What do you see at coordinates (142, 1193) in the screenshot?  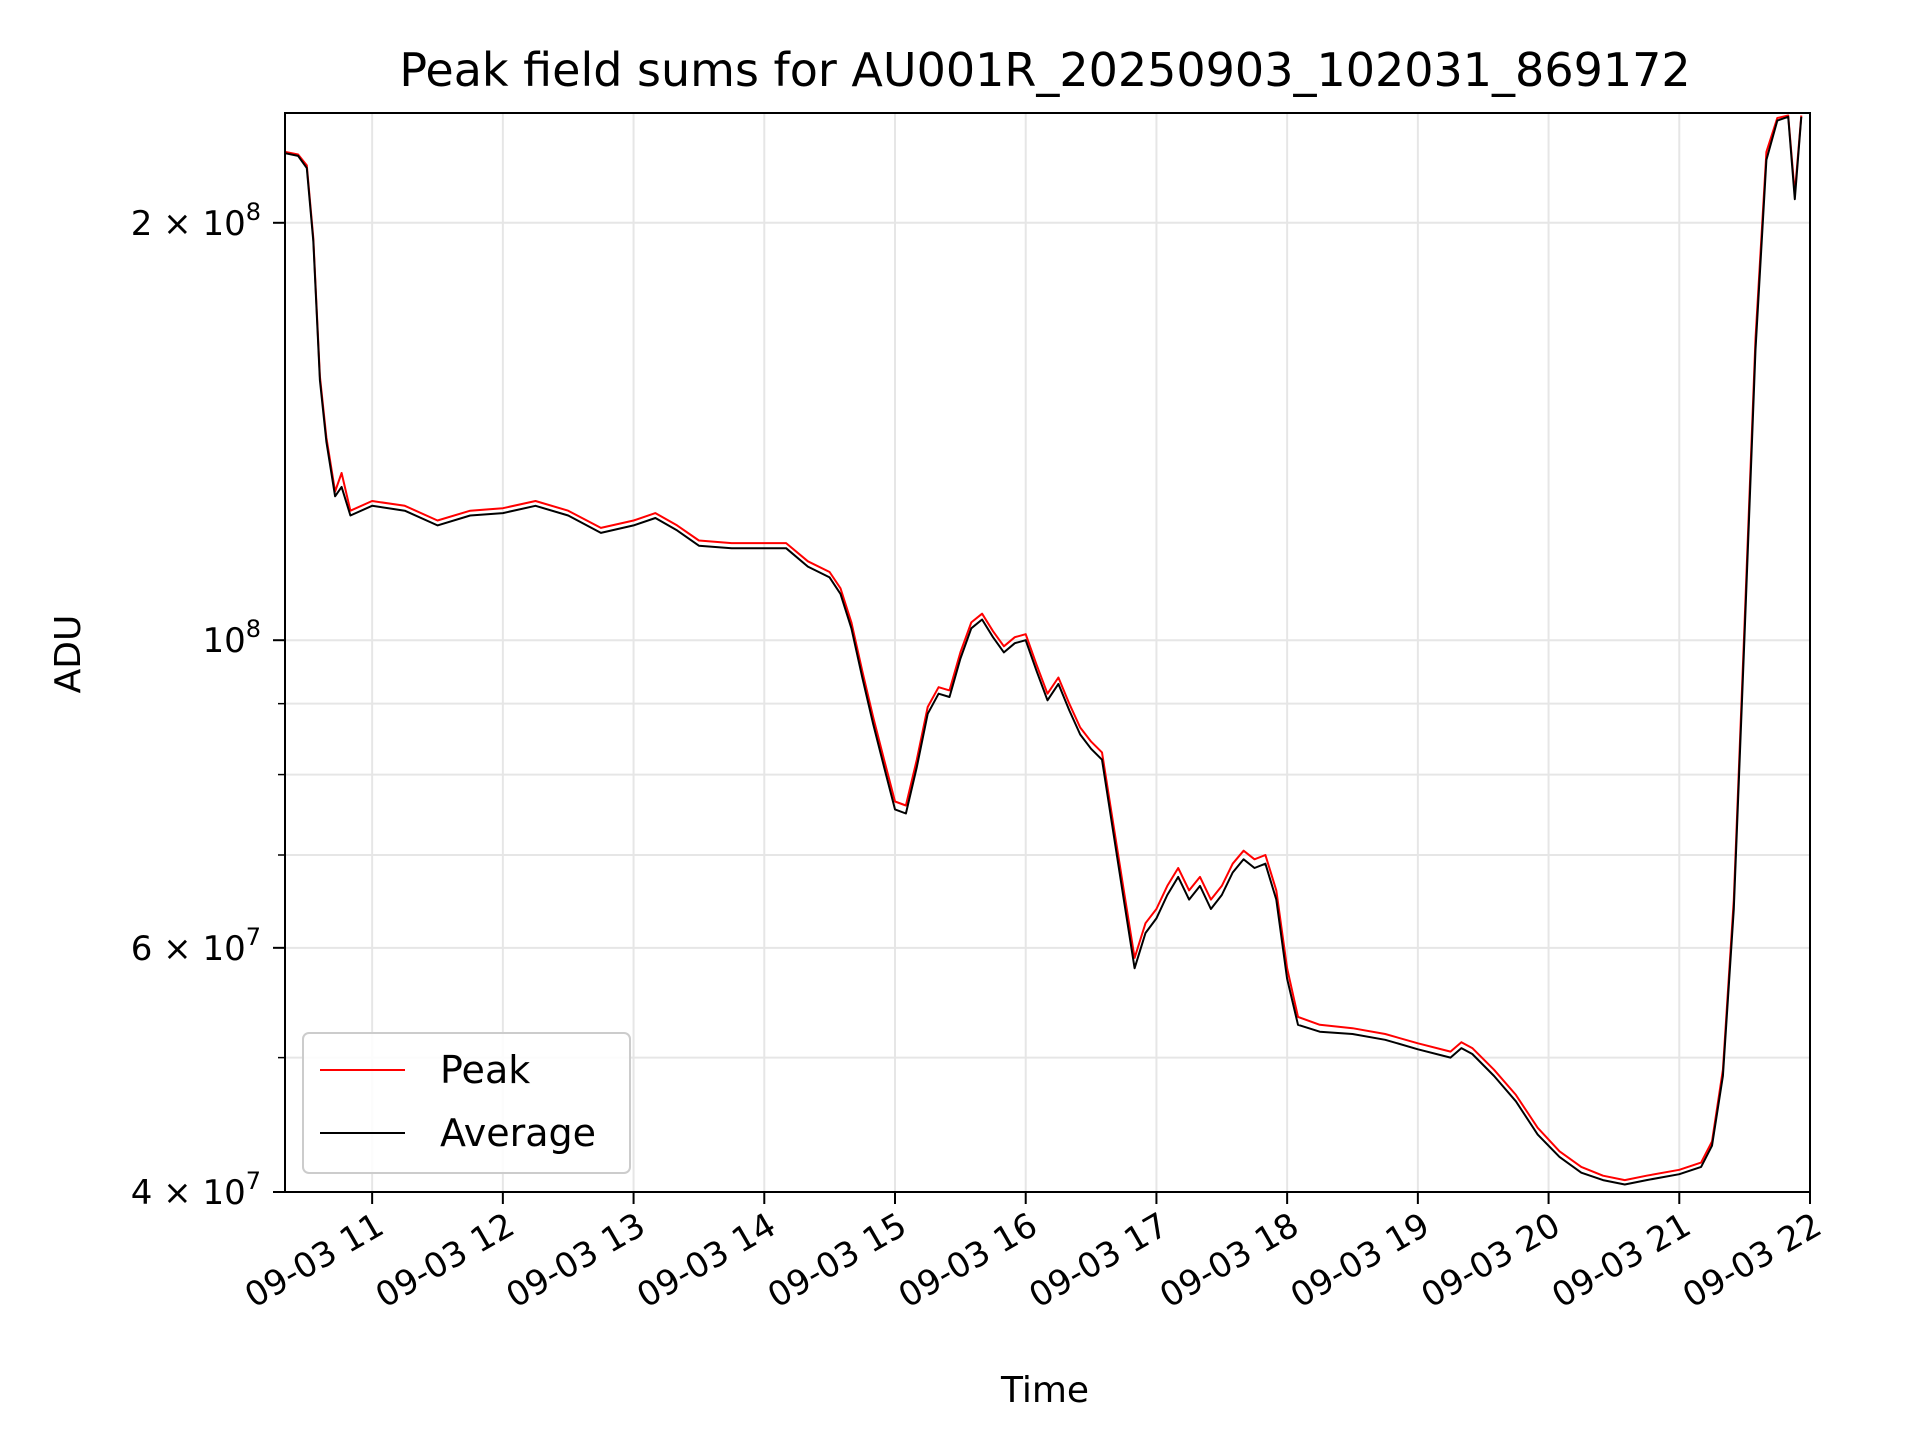 I see `y-tick-mantissa: 4` at bounding box center [142, 1193].